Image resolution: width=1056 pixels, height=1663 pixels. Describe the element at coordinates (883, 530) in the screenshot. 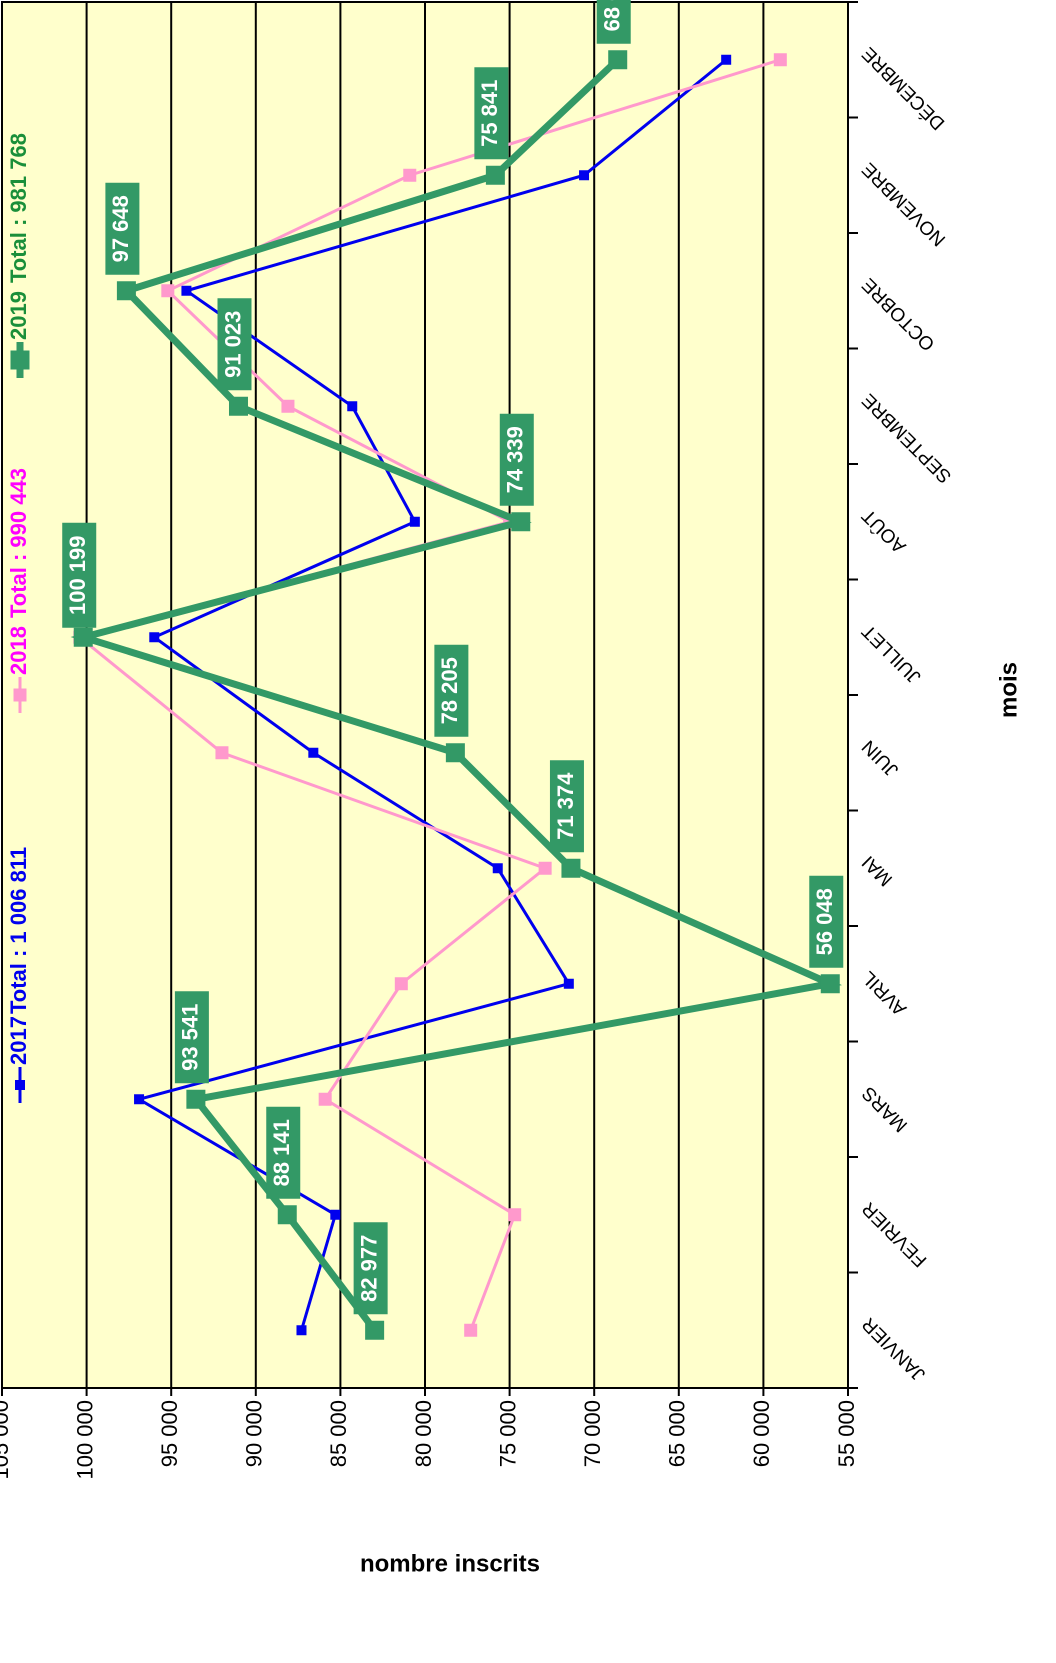

I see `x-tick-label: AOÛT` at that location.